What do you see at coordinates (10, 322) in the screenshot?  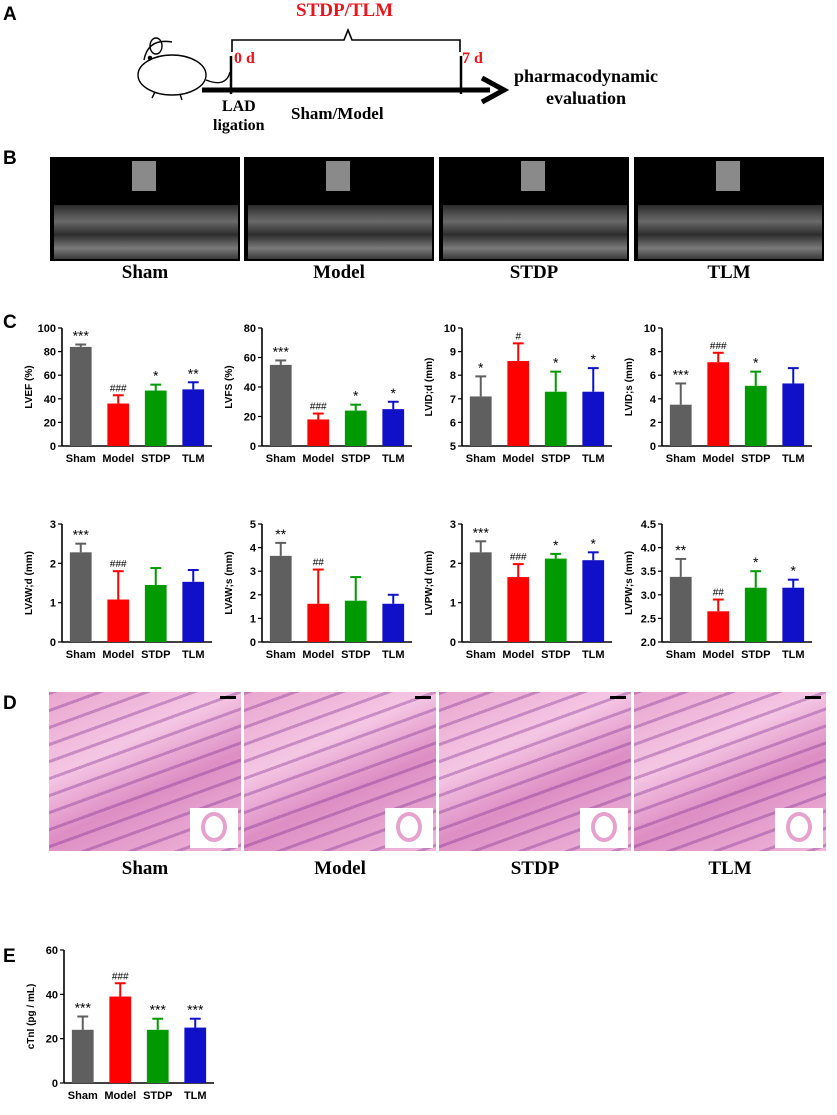 I see `panel-letter-c: C` at bounding box center [10, 322].